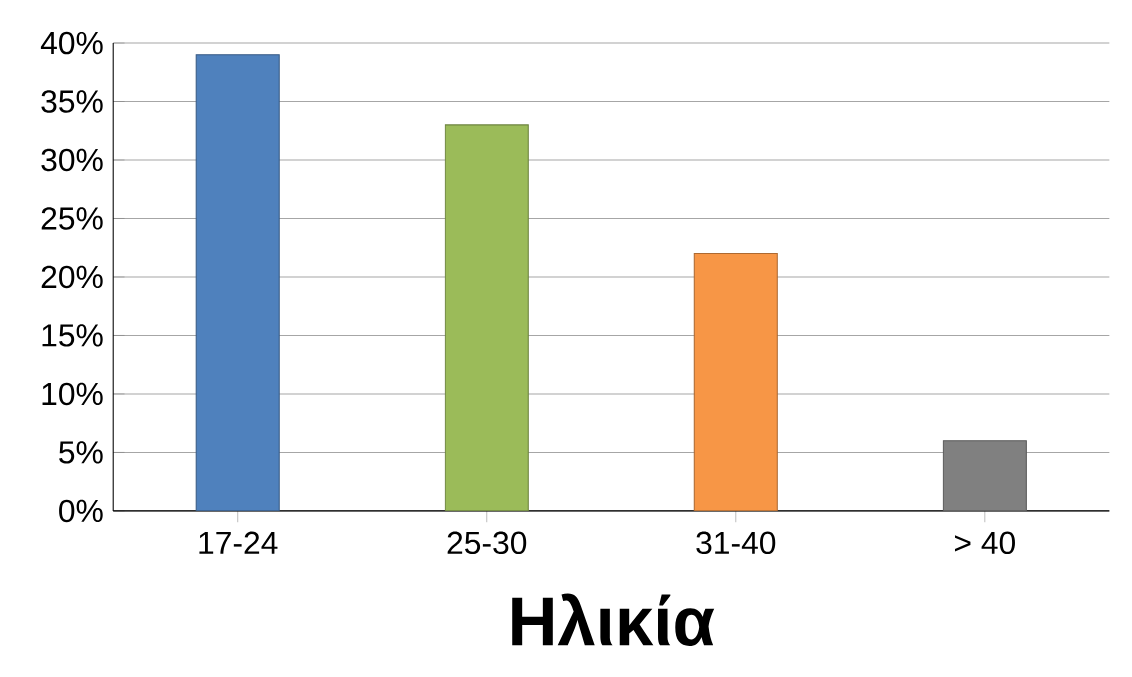  Describe the element at coordinates (736, 543) in the screenshot. I see `x-tick-label: 31-40` at that location.